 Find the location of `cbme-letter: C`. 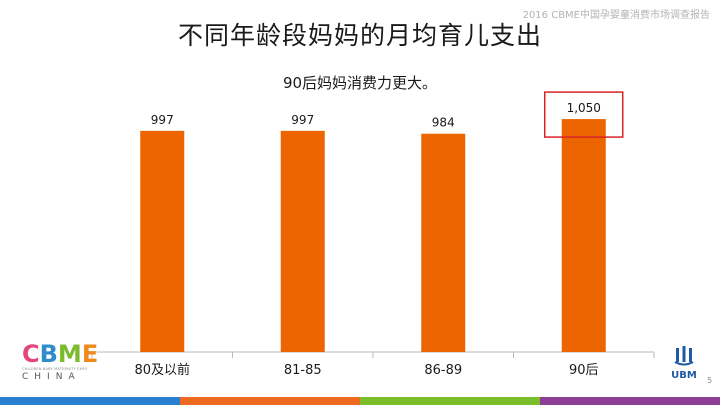

cbme-letter: C is located at coordinates (31, 354).